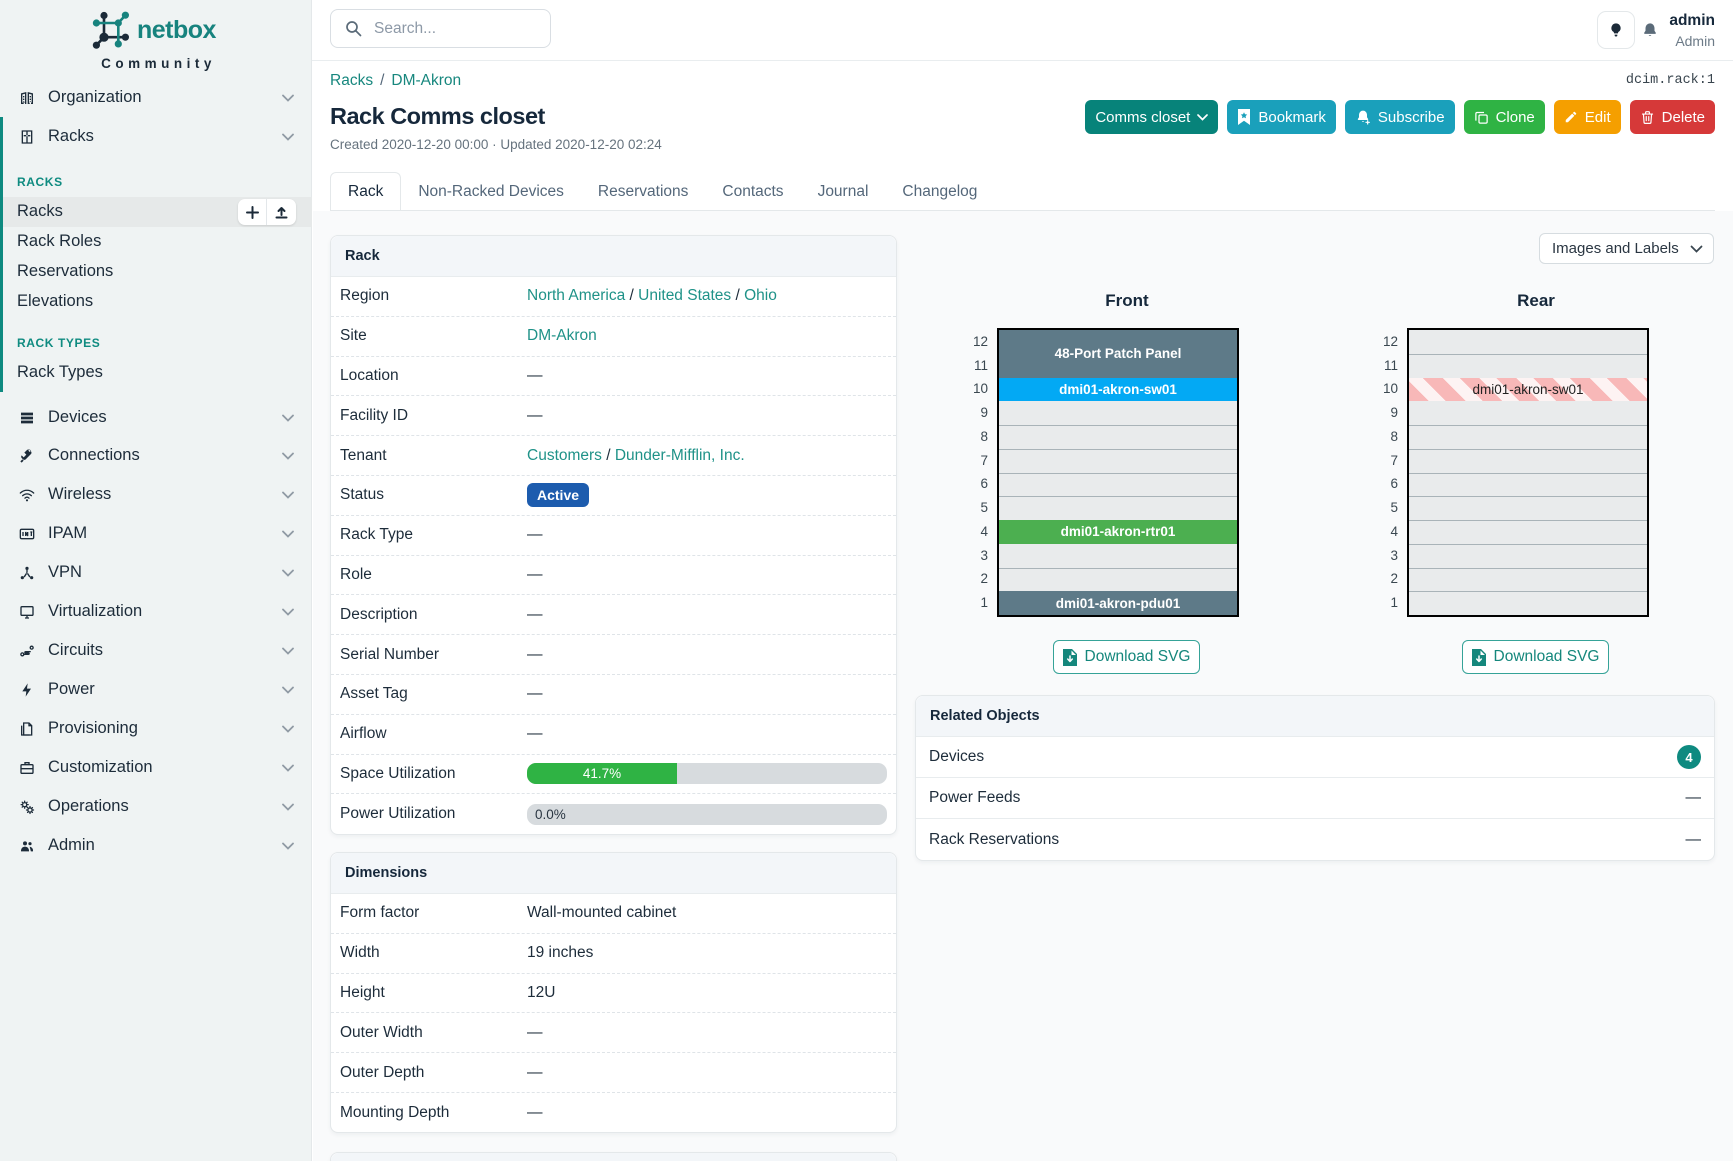 The height and width of the screenshot is (1161, 1733). Describe the element at coordinates (177, 30) in the screenshot. I see `svg-text: netbox` at that location.